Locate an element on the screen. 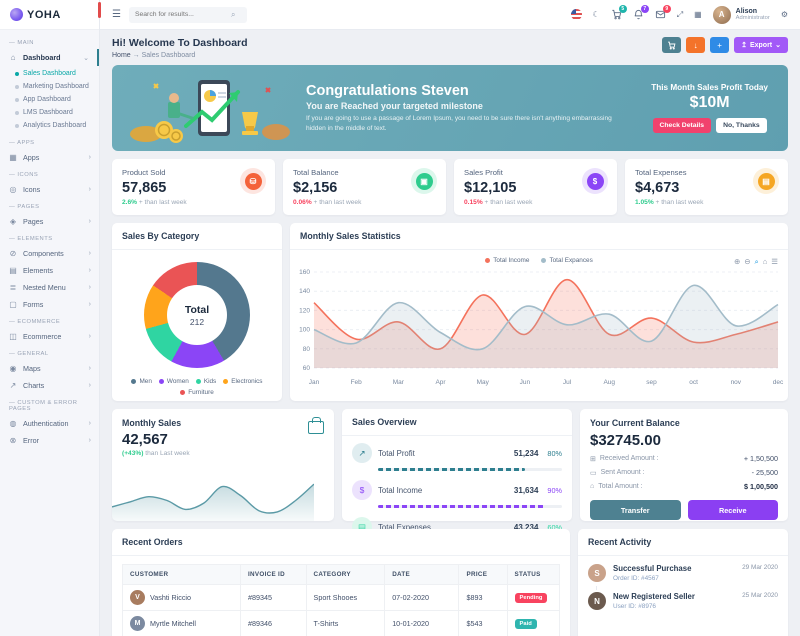  gear-icon: ⚙ is located at coordinates (784, 14).